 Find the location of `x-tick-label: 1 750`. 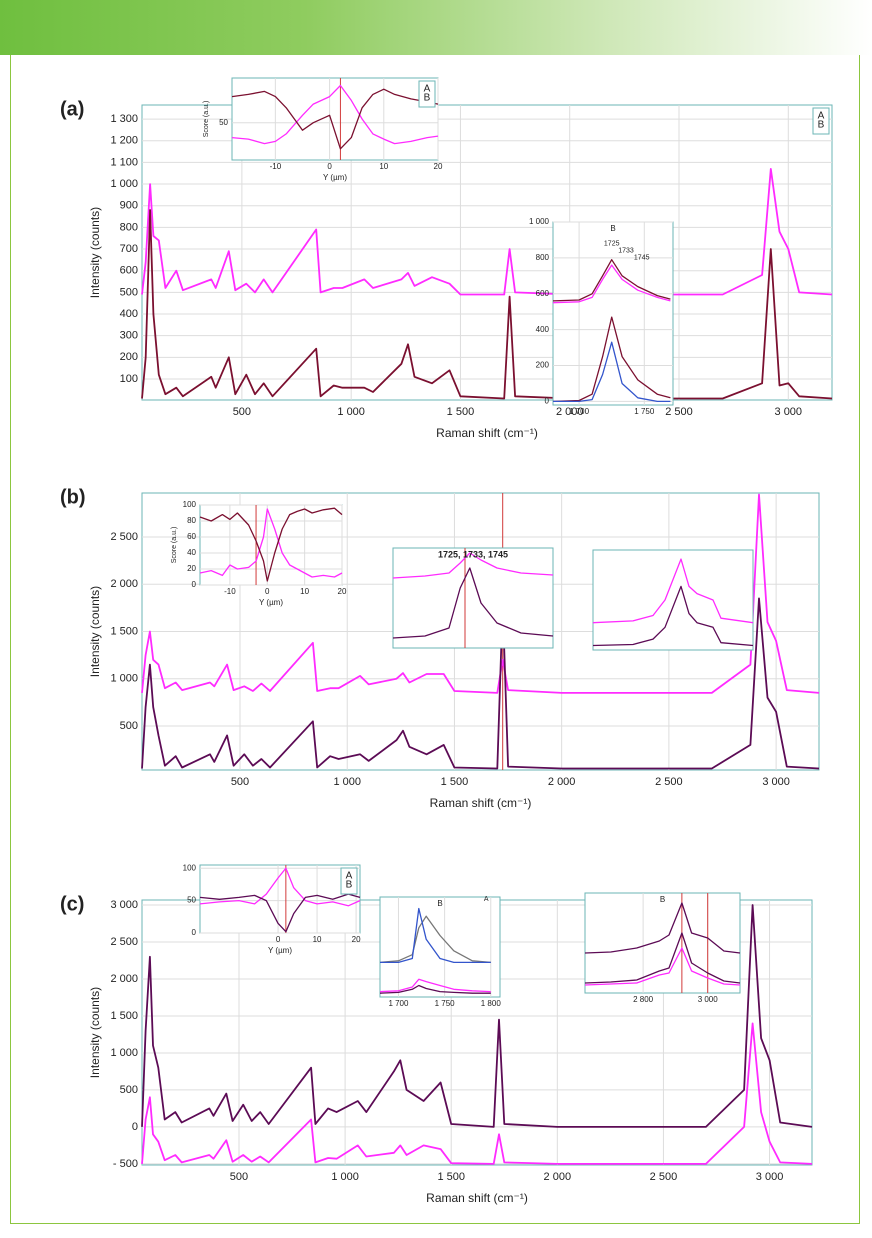

x-tick-label: 1 750 is located at coordinates (445, 1003).